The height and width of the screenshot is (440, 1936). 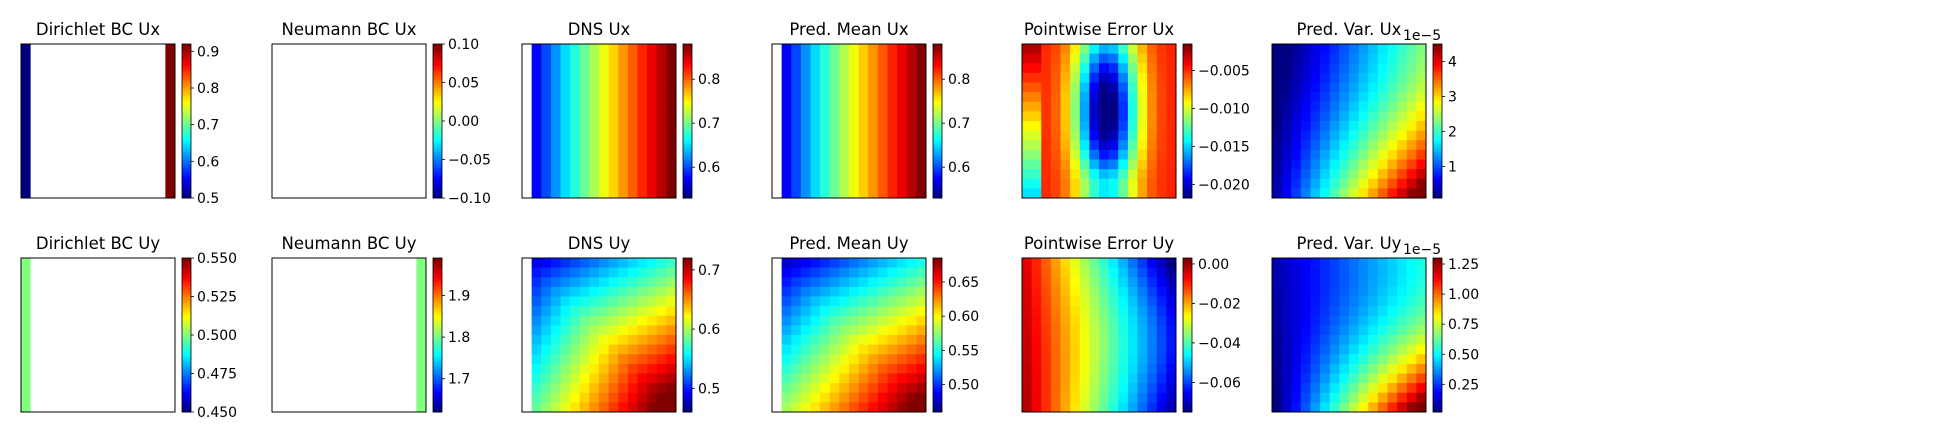 What do you see at coordinates (217, 375) in the screenshot?
I see `colorbar-tick-label: 0.475` at bounding box center [217, 375].